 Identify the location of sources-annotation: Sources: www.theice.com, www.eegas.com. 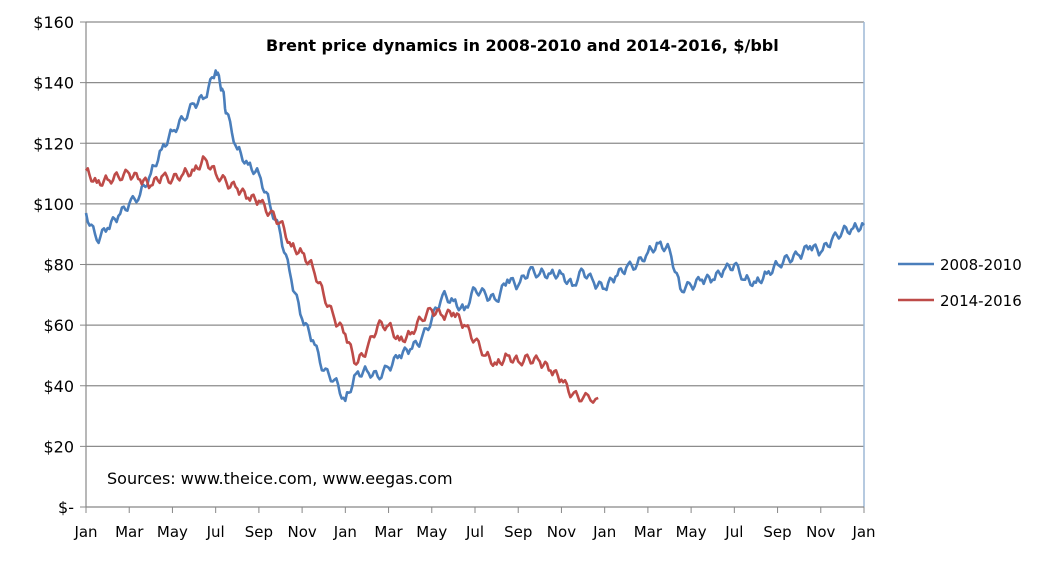
(280, 478).